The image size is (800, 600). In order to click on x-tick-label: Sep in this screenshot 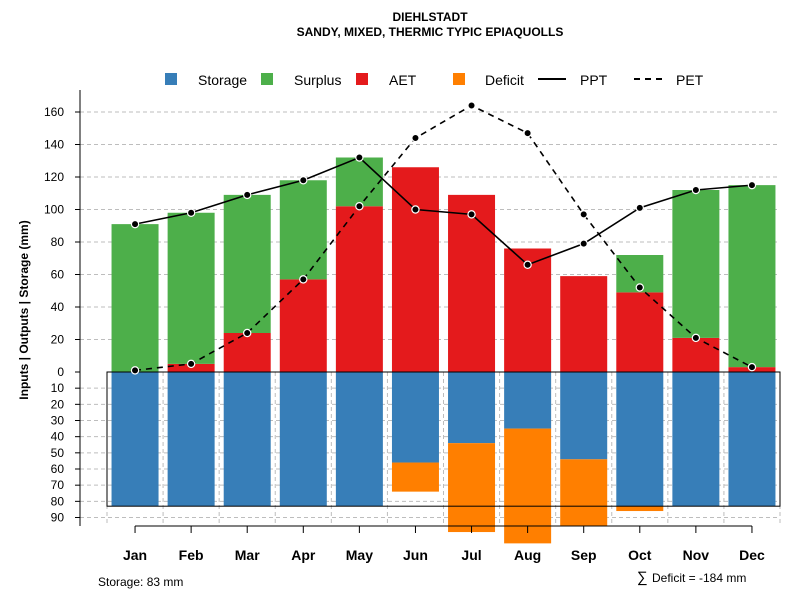, I will do `click(584, 555)`.